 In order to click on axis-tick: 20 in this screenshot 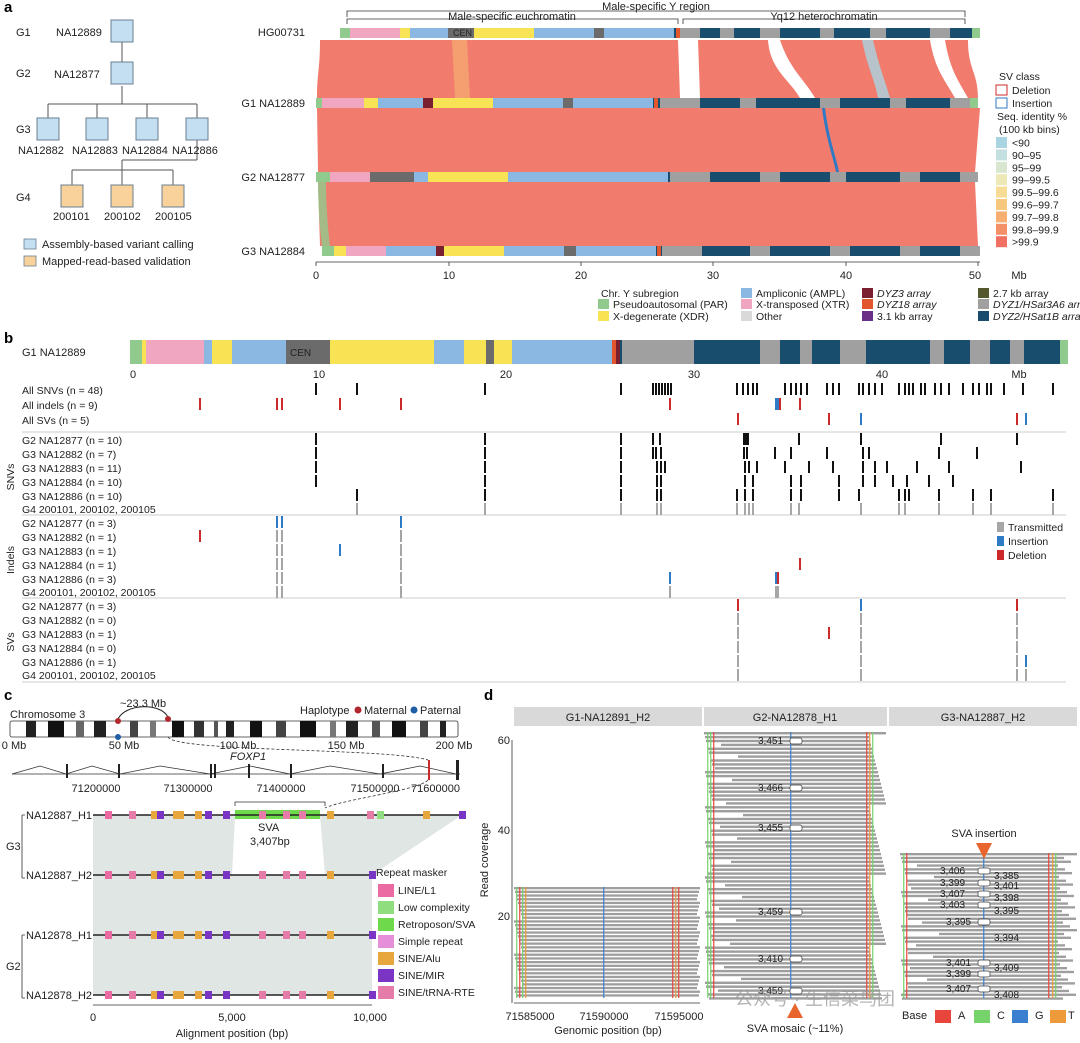, I will do `click(504, 917)`.